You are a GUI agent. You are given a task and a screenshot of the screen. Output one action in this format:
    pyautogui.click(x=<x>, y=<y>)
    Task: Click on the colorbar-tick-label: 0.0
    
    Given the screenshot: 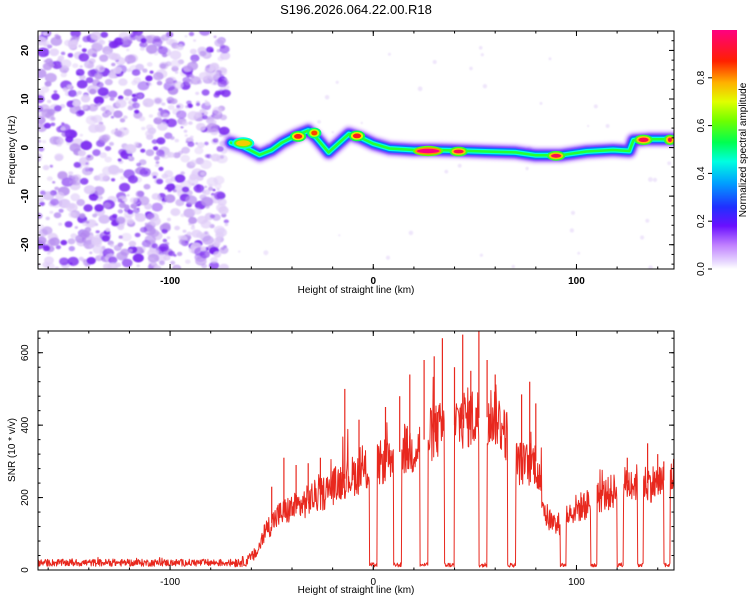 What is the action you would take?
    pyautogui.click(x=701, y=269)
    